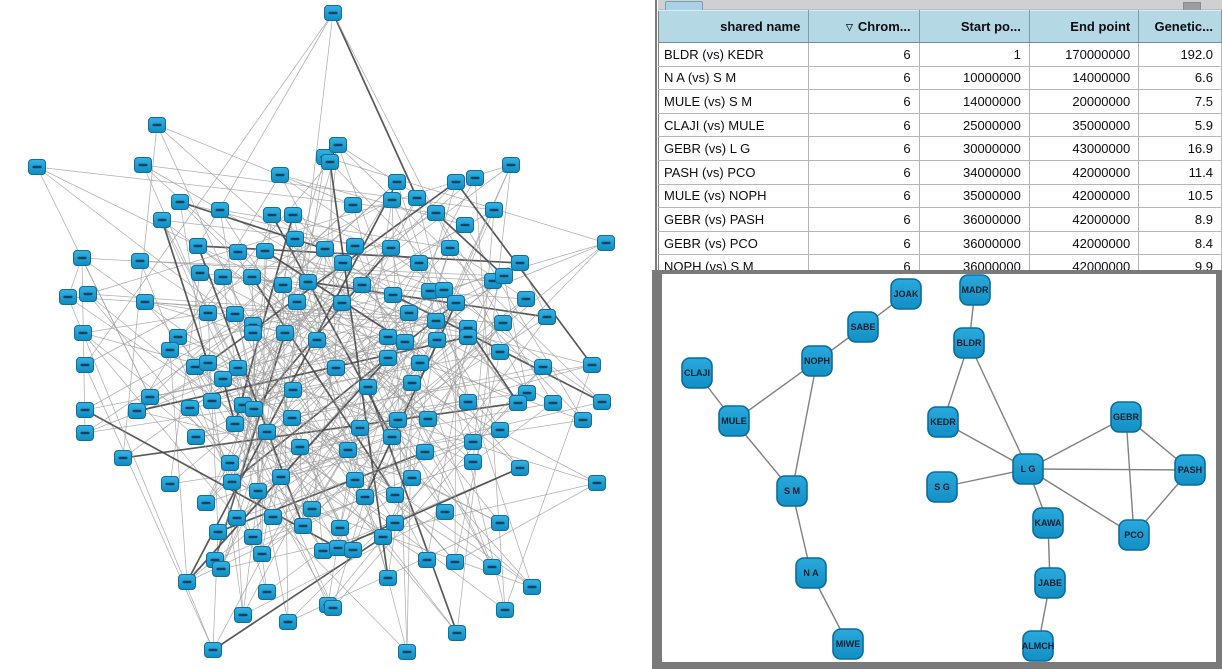 This screenshot has height=669, width=1222. What do you see at coordinates (974, 78) in the screenshot?
I see `table-cell: 10000000` at bounding box center [974, 78].